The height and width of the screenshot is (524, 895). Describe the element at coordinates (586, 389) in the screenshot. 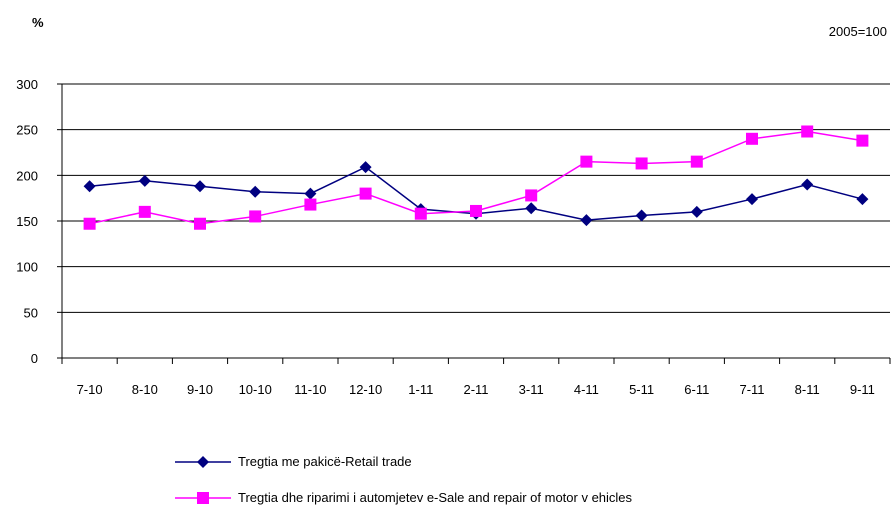

I see `x-tick-label-4-11: 4-11` at that location.